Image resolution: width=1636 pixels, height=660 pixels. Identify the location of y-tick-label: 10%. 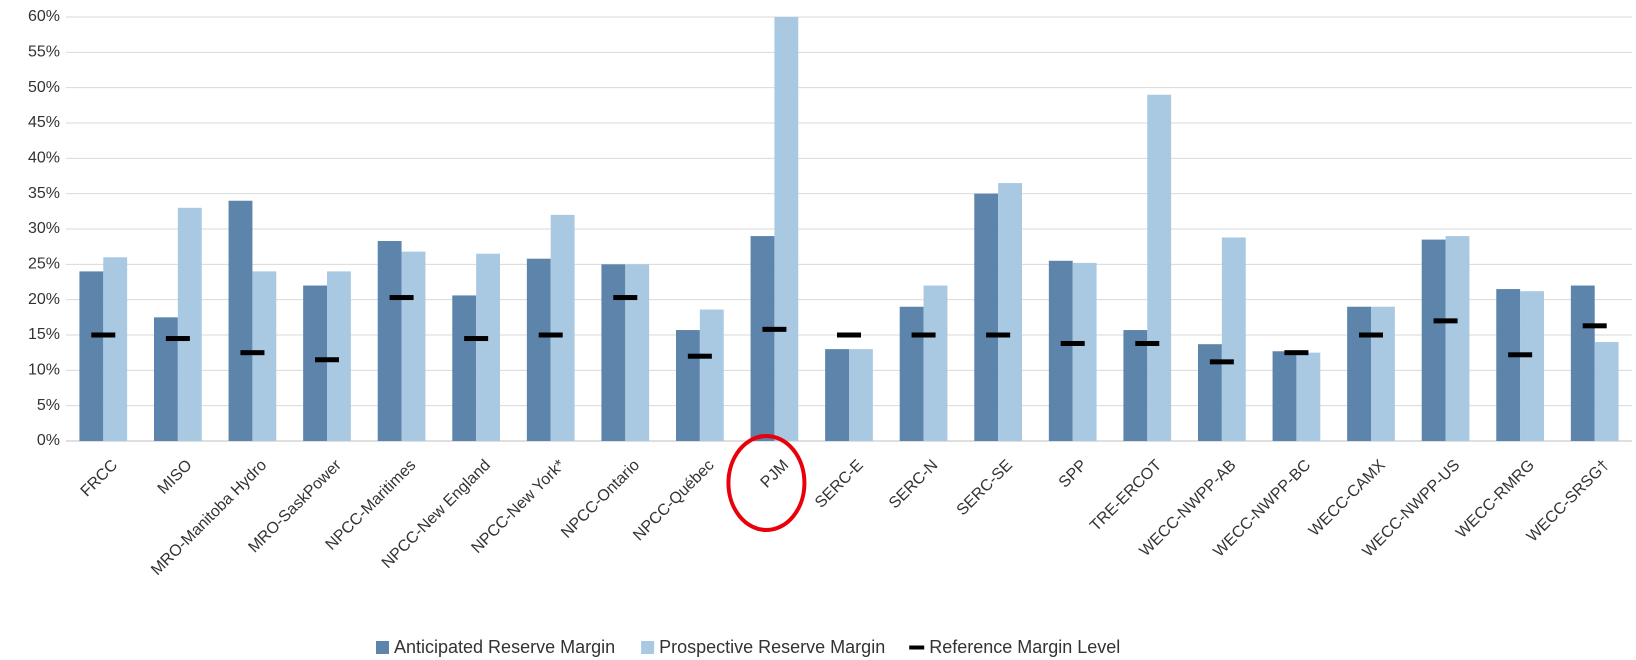
(44, 370).